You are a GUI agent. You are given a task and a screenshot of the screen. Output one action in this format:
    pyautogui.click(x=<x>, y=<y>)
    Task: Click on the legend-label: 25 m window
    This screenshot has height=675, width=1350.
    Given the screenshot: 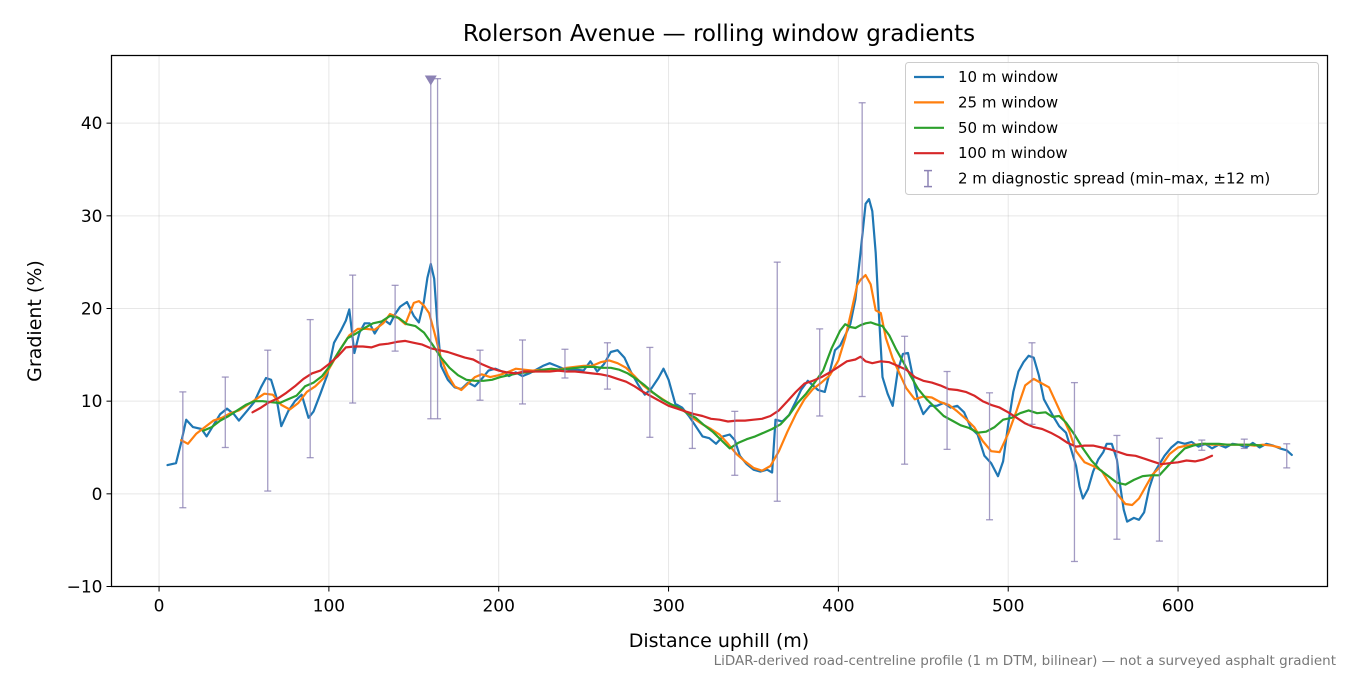 What is the action you would take?
    pyautogui.click(x=1008, y=102)
    